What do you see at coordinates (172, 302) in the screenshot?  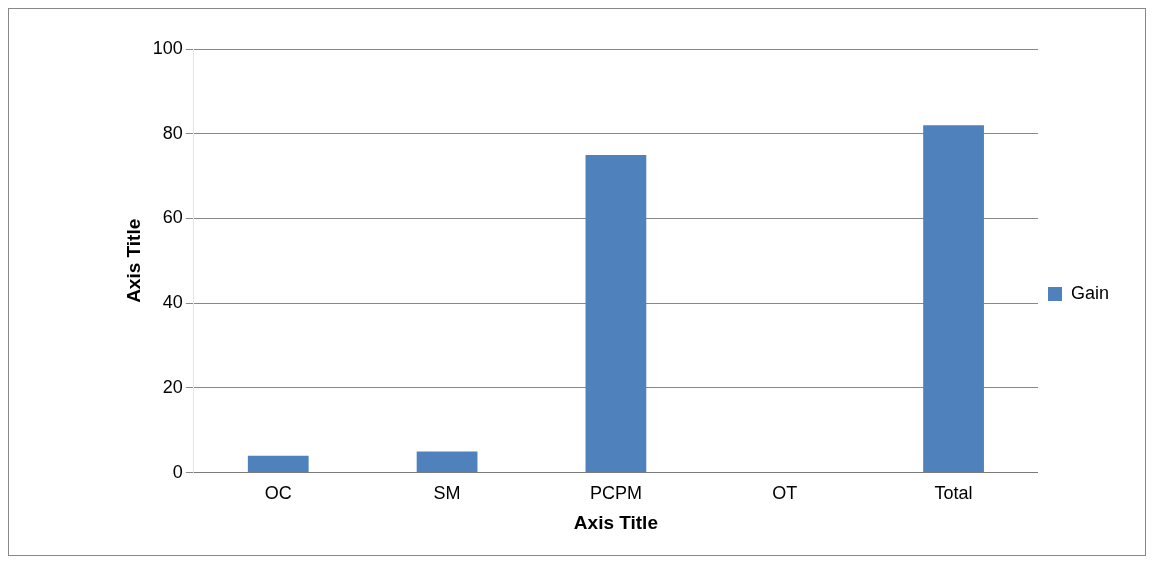 I see `y-tick-label: 40` at bounding box center [172, 302].